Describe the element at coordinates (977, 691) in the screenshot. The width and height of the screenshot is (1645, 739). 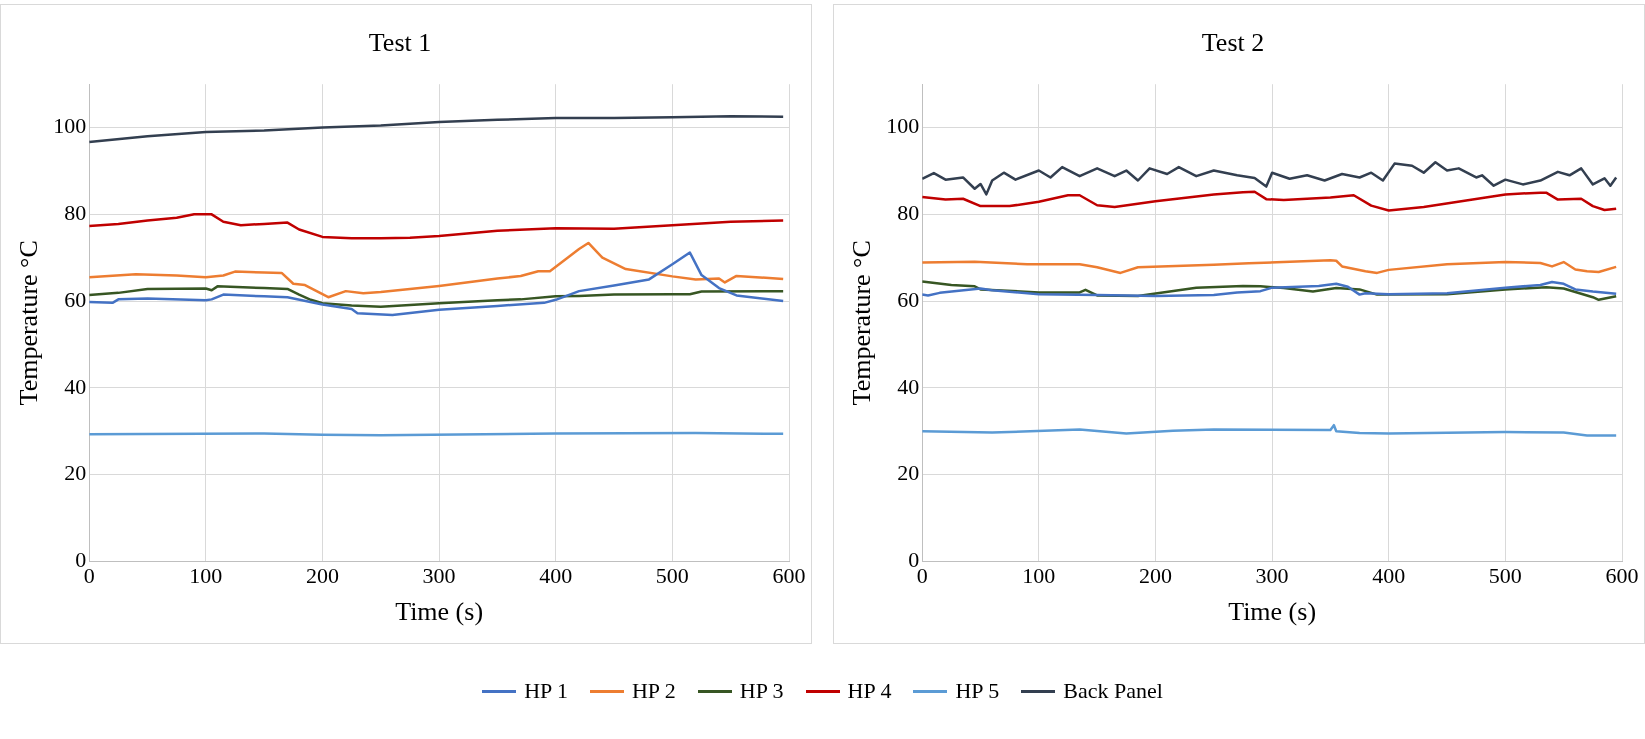
I see `legend-label: HP 5` at that location.